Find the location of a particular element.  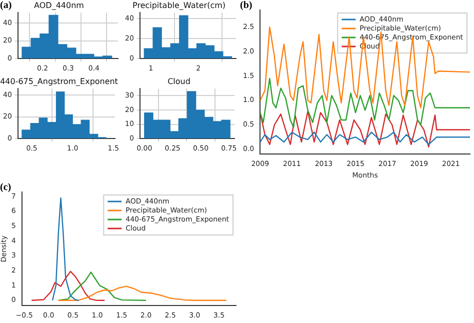

text: (a) is located at coordinates (6, 5).